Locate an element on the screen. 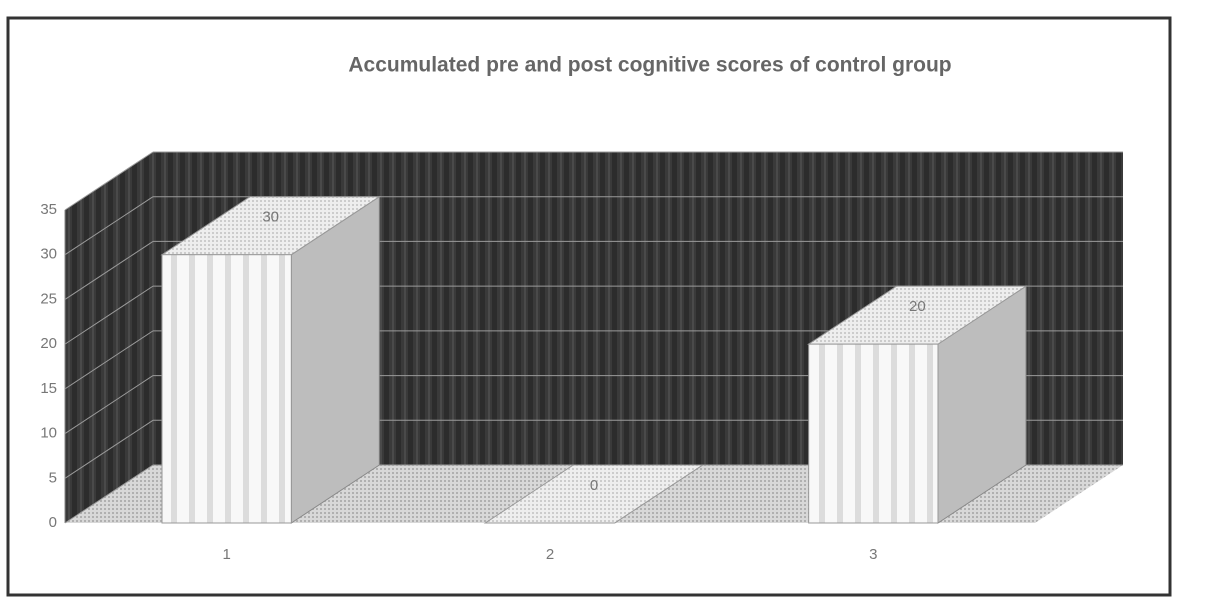  y-tick-label: 10 is located at coordinates (48, 433).